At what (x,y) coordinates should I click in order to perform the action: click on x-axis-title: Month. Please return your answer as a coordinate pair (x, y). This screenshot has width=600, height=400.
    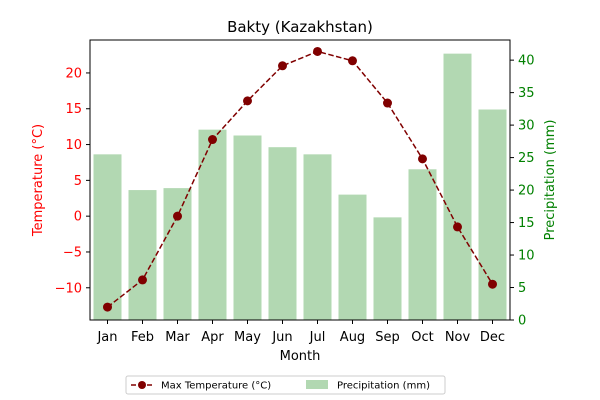
    Looking at the image, I should click on (300, 356).